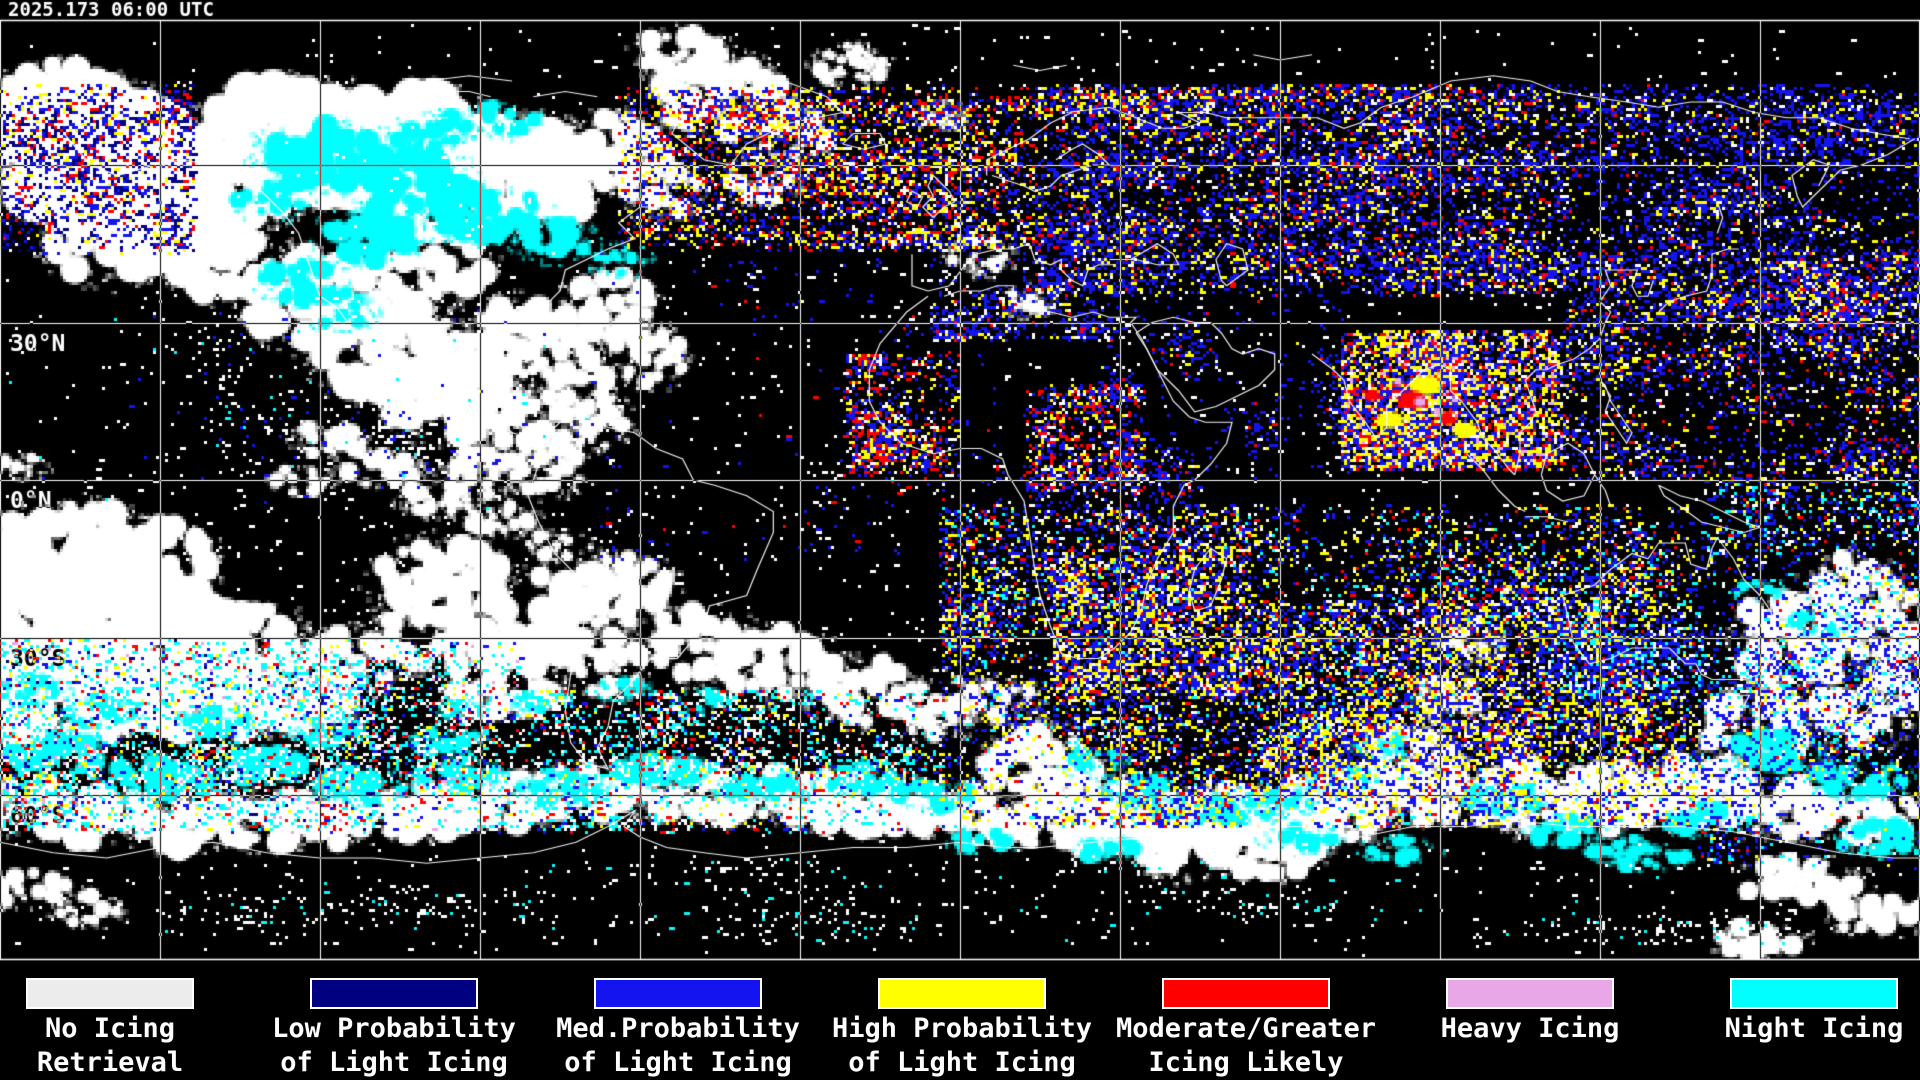  I want to click on legend-item-moderate-greater: Moderate/Greater Icing Likely, so click(1246, 1027).